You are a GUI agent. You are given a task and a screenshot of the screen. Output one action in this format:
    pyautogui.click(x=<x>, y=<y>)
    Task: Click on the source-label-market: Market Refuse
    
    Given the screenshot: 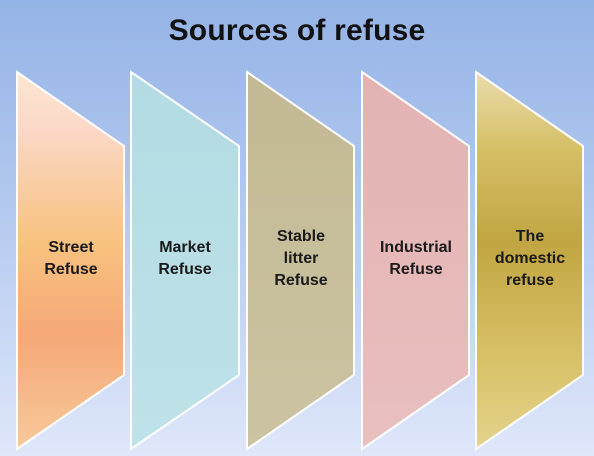 What is the action you would take?
    pyautogui.click(x=185, y=258)
    